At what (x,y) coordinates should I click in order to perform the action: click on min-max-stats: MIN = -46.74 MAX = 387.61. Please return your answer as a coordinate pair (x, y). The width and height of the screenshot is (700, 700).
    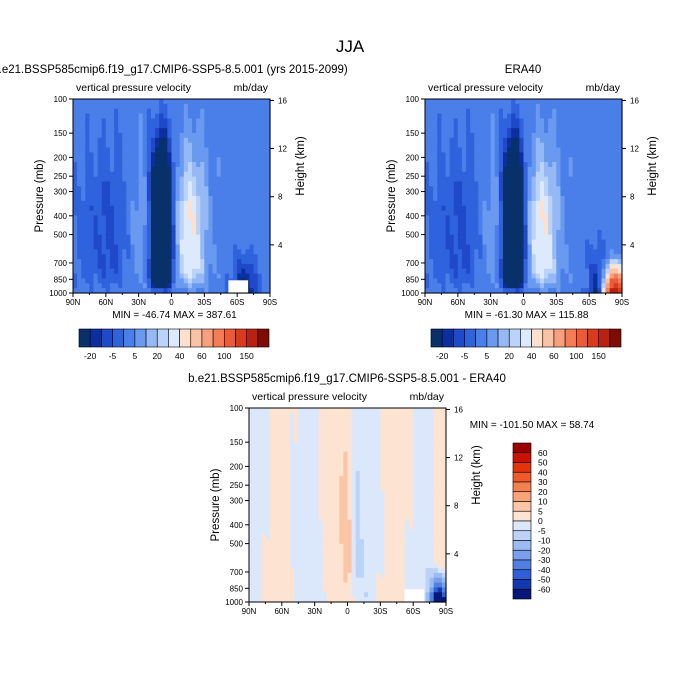
    Looking at the image, I should click on (174, 315).